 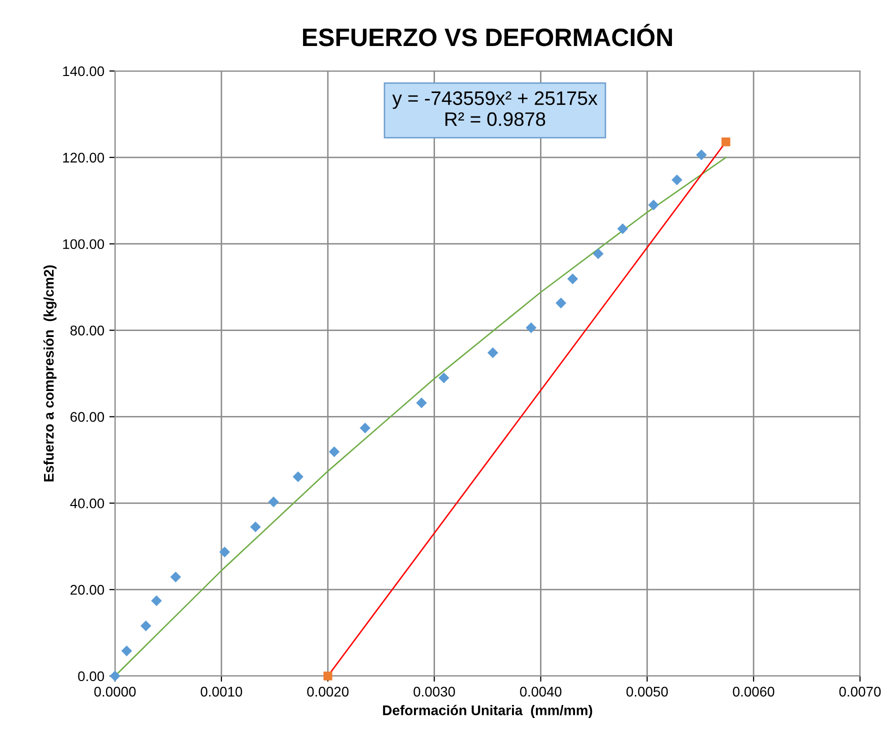 What do you see at coordinates (50, 373) in the screenshot?
I see `y-axis-title: Esfuerzo a compresión (kg/cm2)` at bounding box center [50, 373].